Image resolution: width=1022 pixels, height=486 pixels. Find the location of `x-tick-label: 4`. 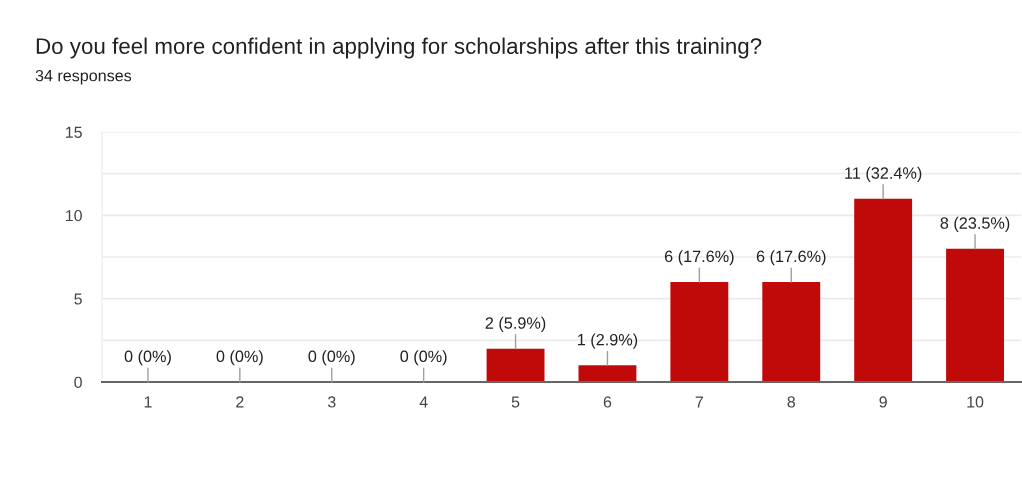

x-tick-label: 4 is located at coordinates (423, 402).